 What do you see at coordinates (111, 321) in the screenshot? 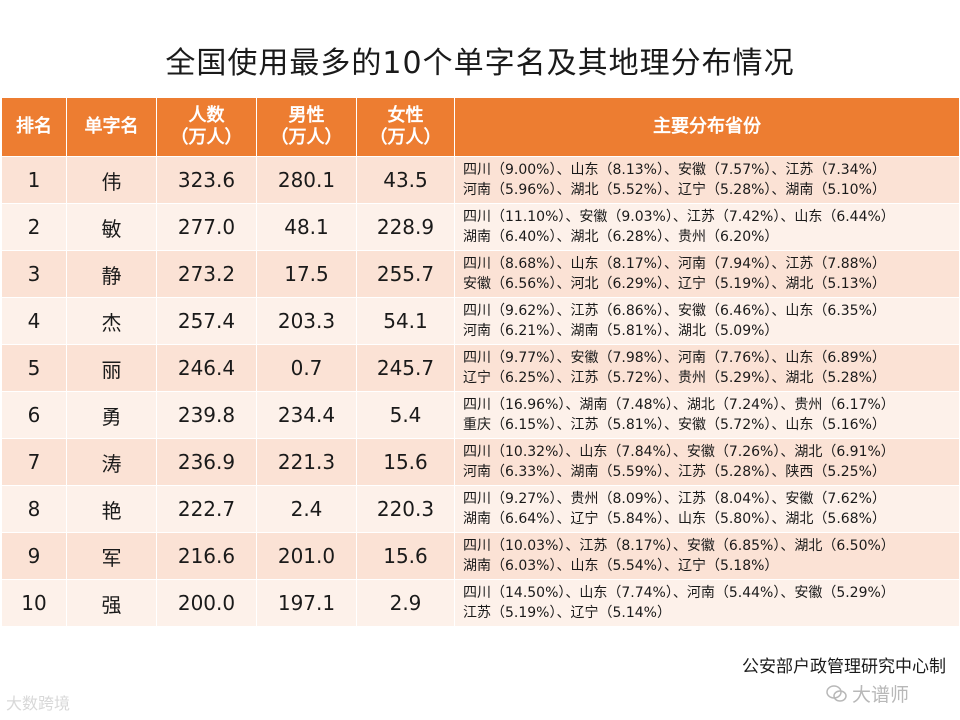
I see `cell-name: 杰` at bounding box center [111, 321].